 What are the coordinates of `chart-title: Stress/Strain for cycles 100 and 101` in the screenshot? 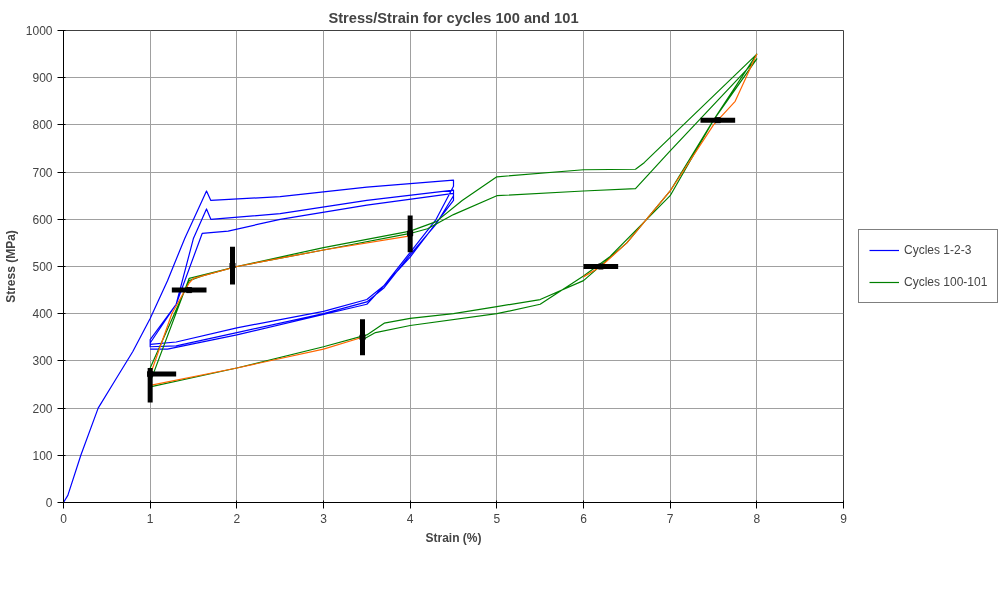 It's located at (453, 17).